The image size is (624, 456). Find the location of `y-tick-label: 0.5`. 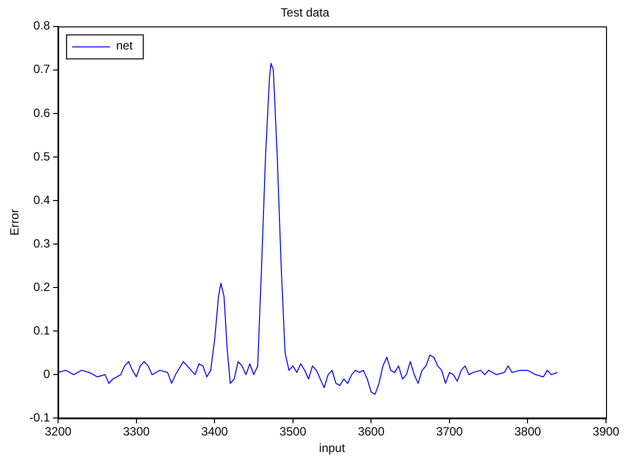

y-tick-label: 0.5 is located at coordinates (41, 156).